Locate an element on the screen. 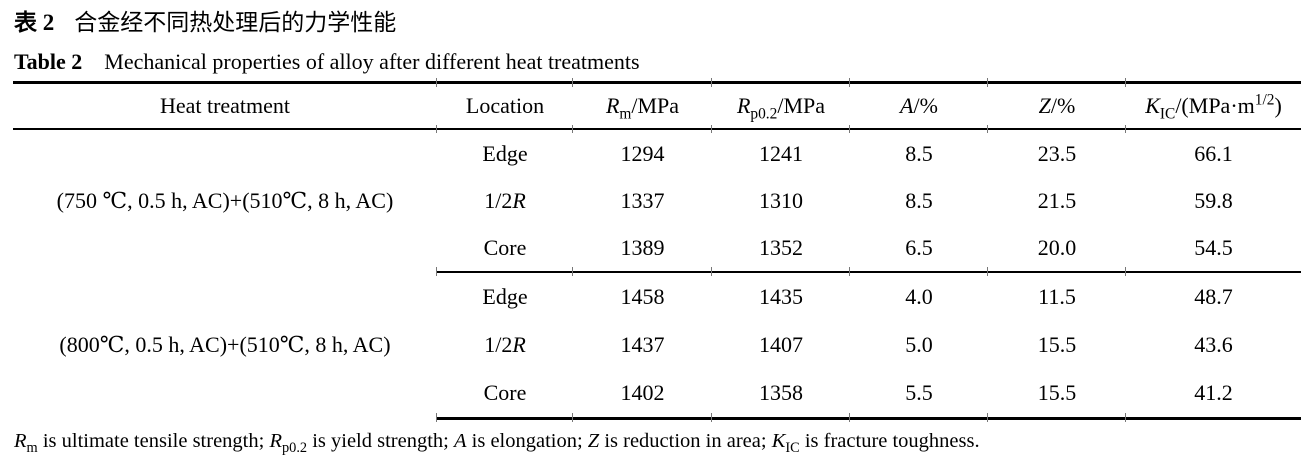 The image size is (1305, 467). header-location: Location is located at coordinates (504, 106).